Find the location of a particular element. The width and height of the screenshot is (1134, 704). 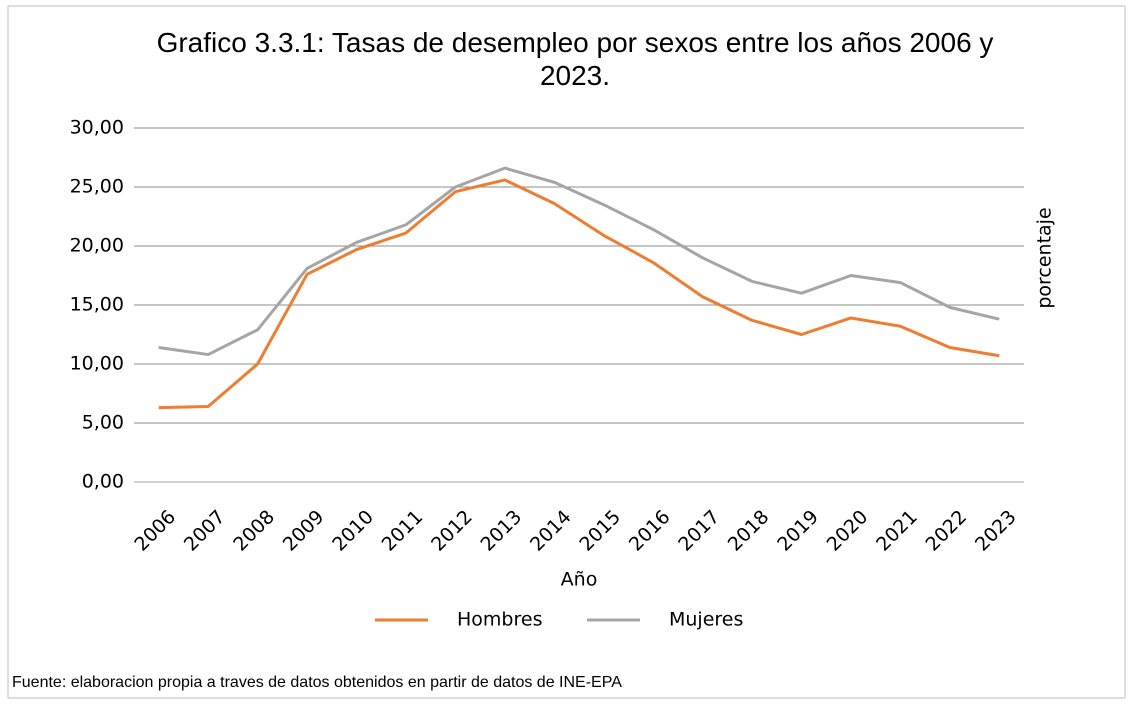

x-tick-label: 2021 is located at coordinates (897, 531).